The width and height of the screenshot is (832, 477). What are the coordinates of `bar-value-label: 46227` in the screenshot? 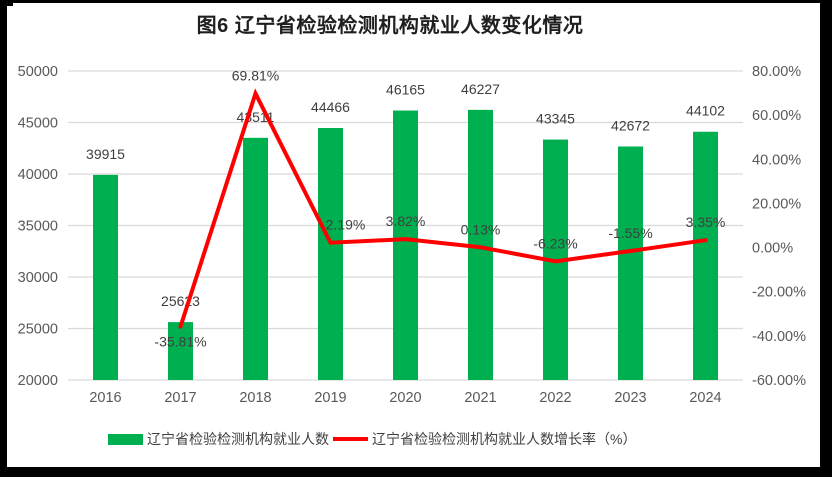 It's located at (480, 89).